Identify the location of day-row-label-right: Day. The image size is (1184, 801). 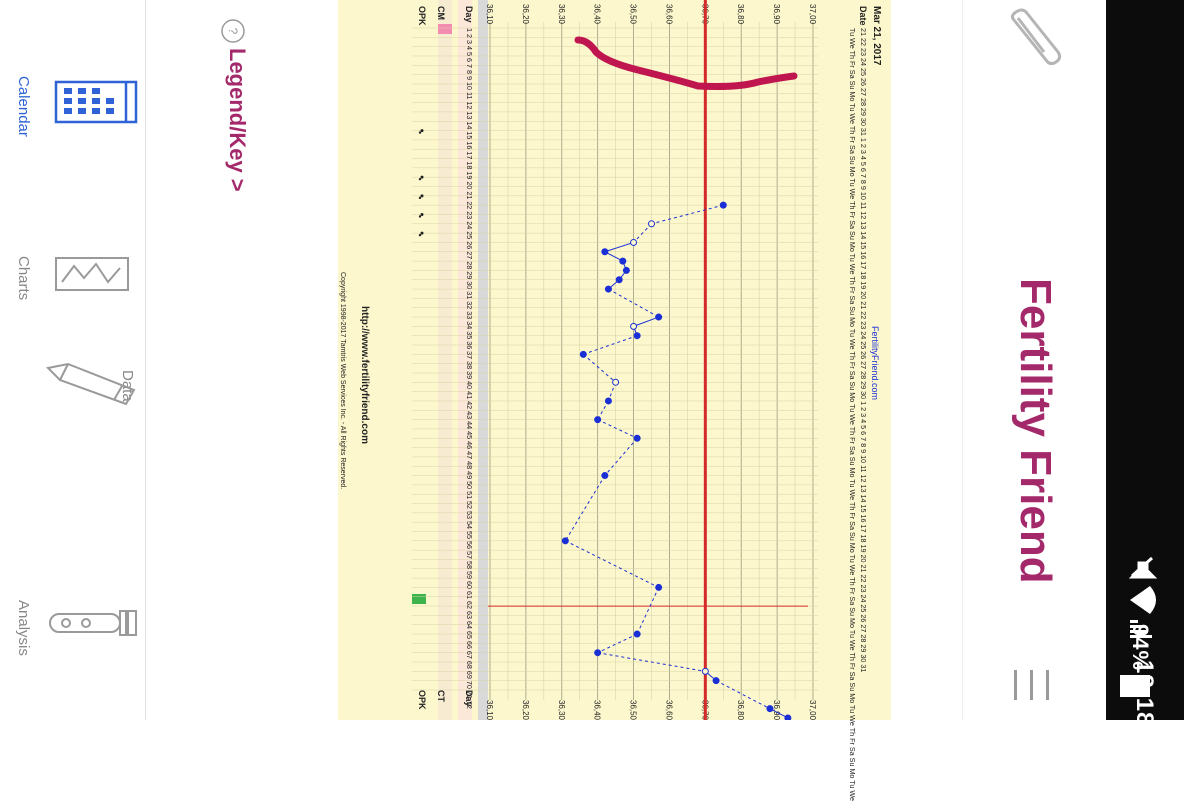
(469, 698).